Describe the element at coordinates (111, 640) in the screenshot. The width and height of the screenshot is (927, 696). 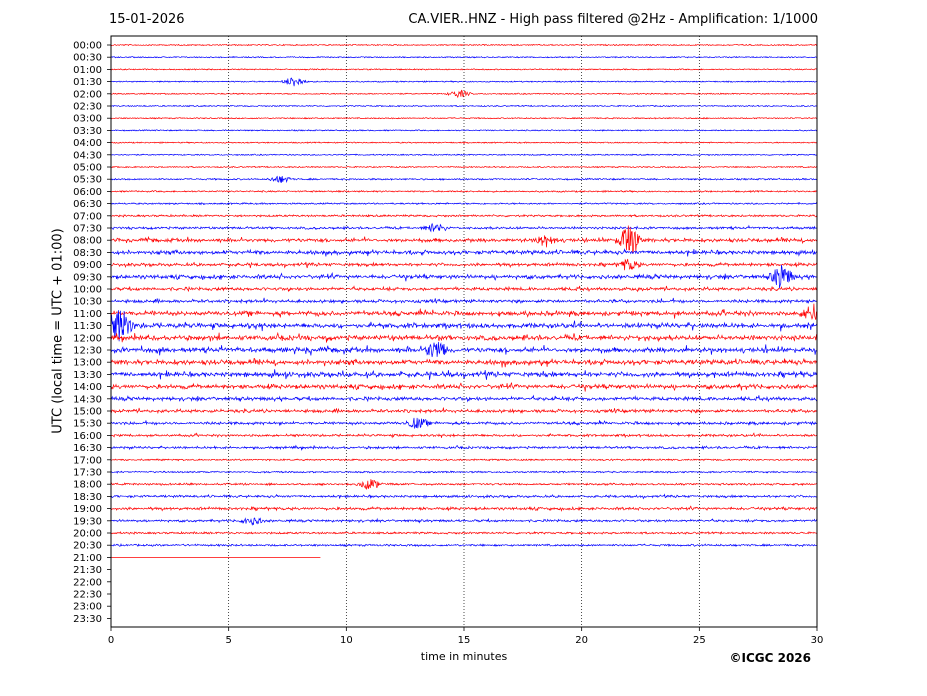
I see `x-tick-label: 0` at that location.